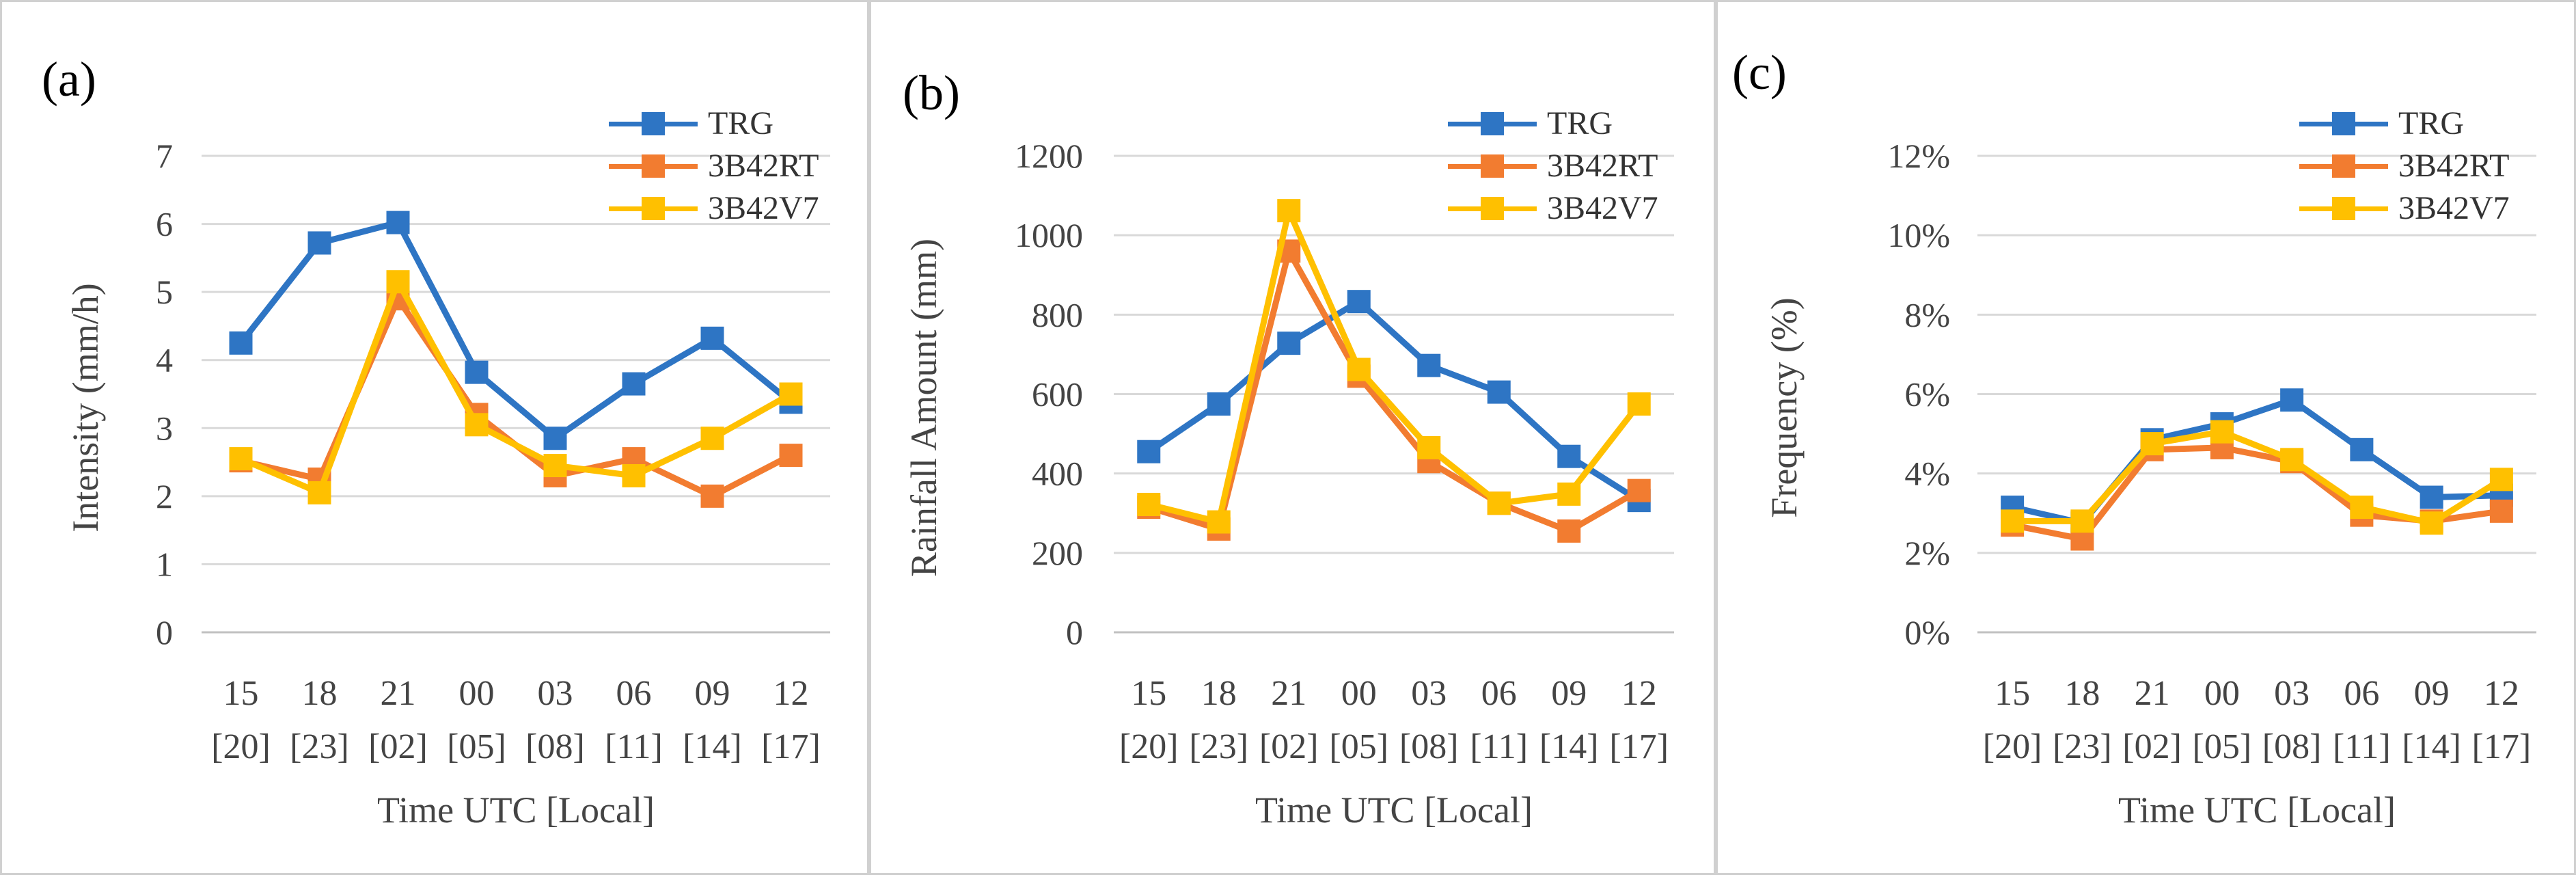 The height and width of the screenshot is (877, 2576). What do you see at coordinates (653, 123) in the screenshot?
I see `legend-swatch-trg` at bounding box center [653, 123].